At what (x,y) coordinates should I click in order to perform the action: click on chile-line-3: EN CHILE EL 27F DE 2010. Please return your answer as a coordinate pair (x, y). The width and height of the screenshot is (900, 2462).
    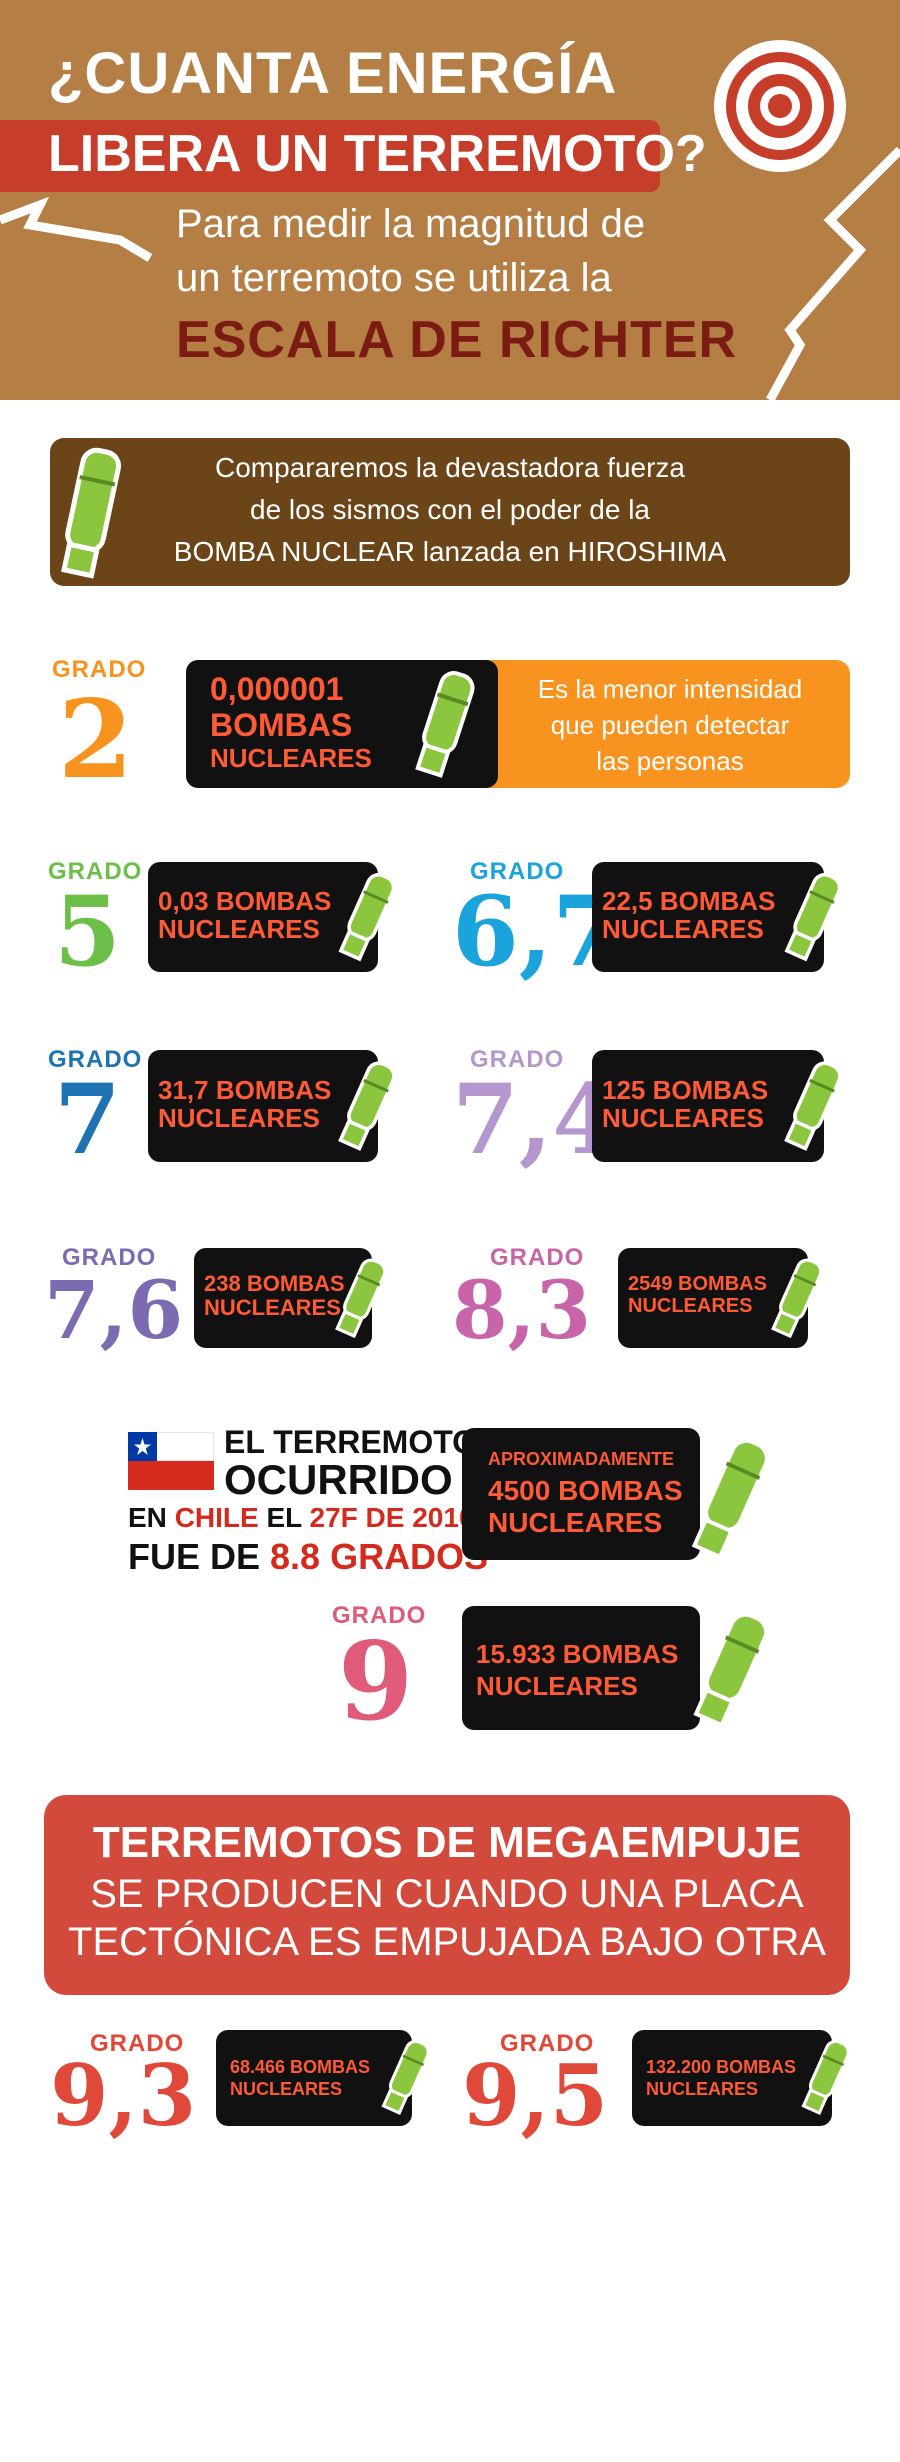
    Looking at the image, I should click on (301, 1518).